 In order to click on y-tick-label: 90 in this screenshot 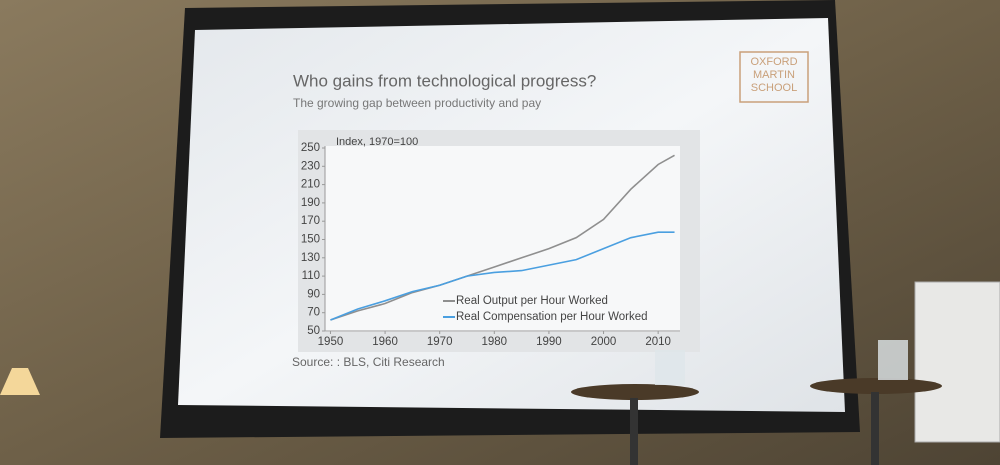, I will do `click(313, 294)`.